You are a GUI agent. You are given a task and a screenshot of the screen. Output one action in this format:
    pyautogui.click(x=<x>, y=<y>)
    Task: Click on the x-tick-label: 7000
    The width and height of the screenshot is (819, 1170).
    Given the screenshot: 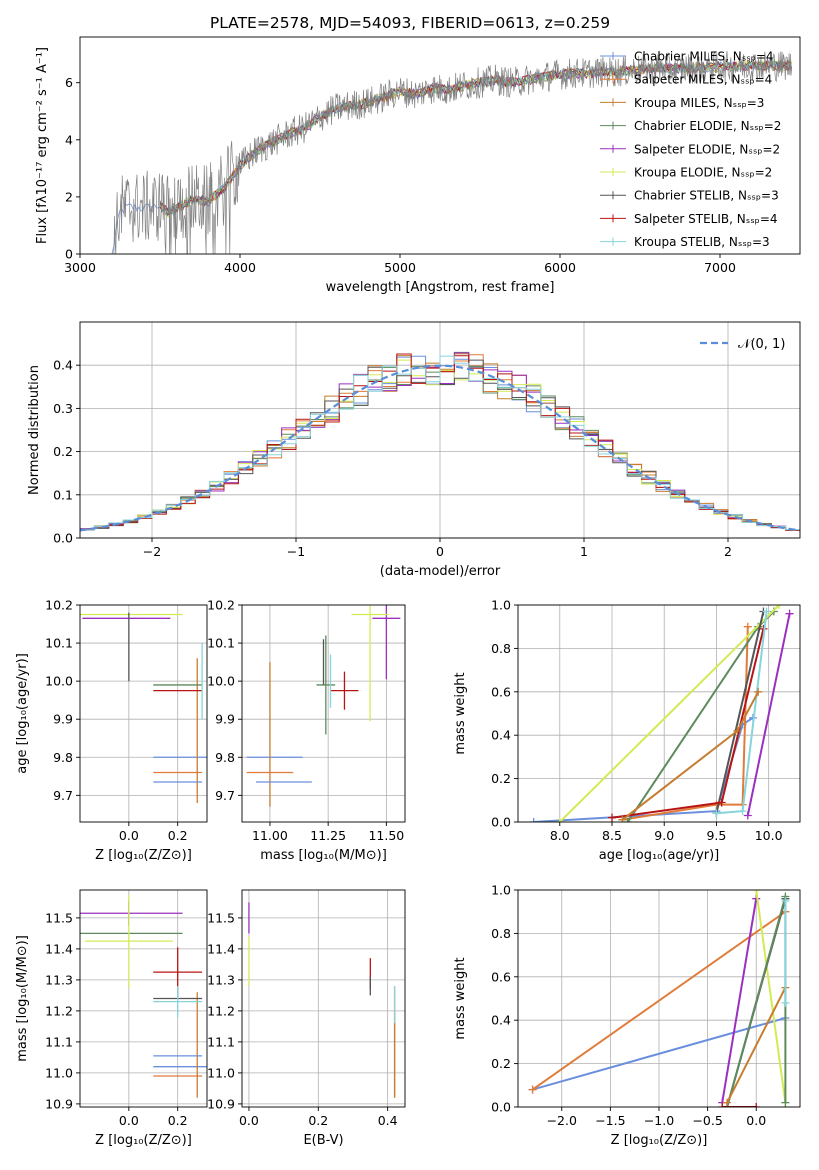 What is the action you would take?
    pyautogui.click(x=720, y=267)
    